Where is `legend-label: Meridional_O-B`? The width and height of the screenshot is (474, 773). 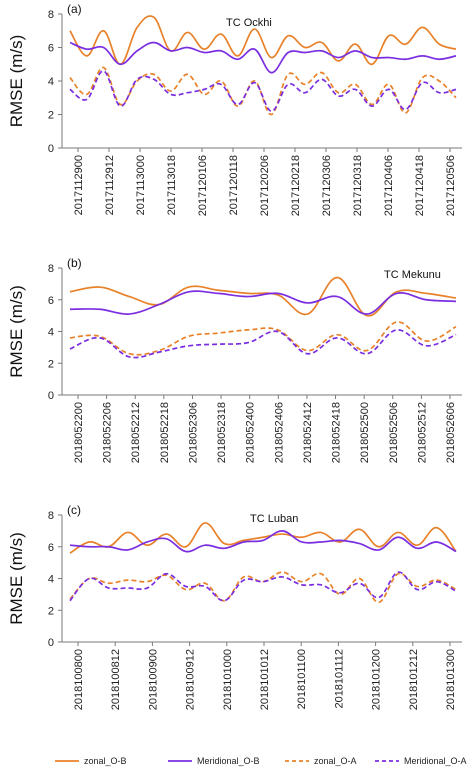
legend-label: Meridional_O-B is located at coordinates (228, 761).